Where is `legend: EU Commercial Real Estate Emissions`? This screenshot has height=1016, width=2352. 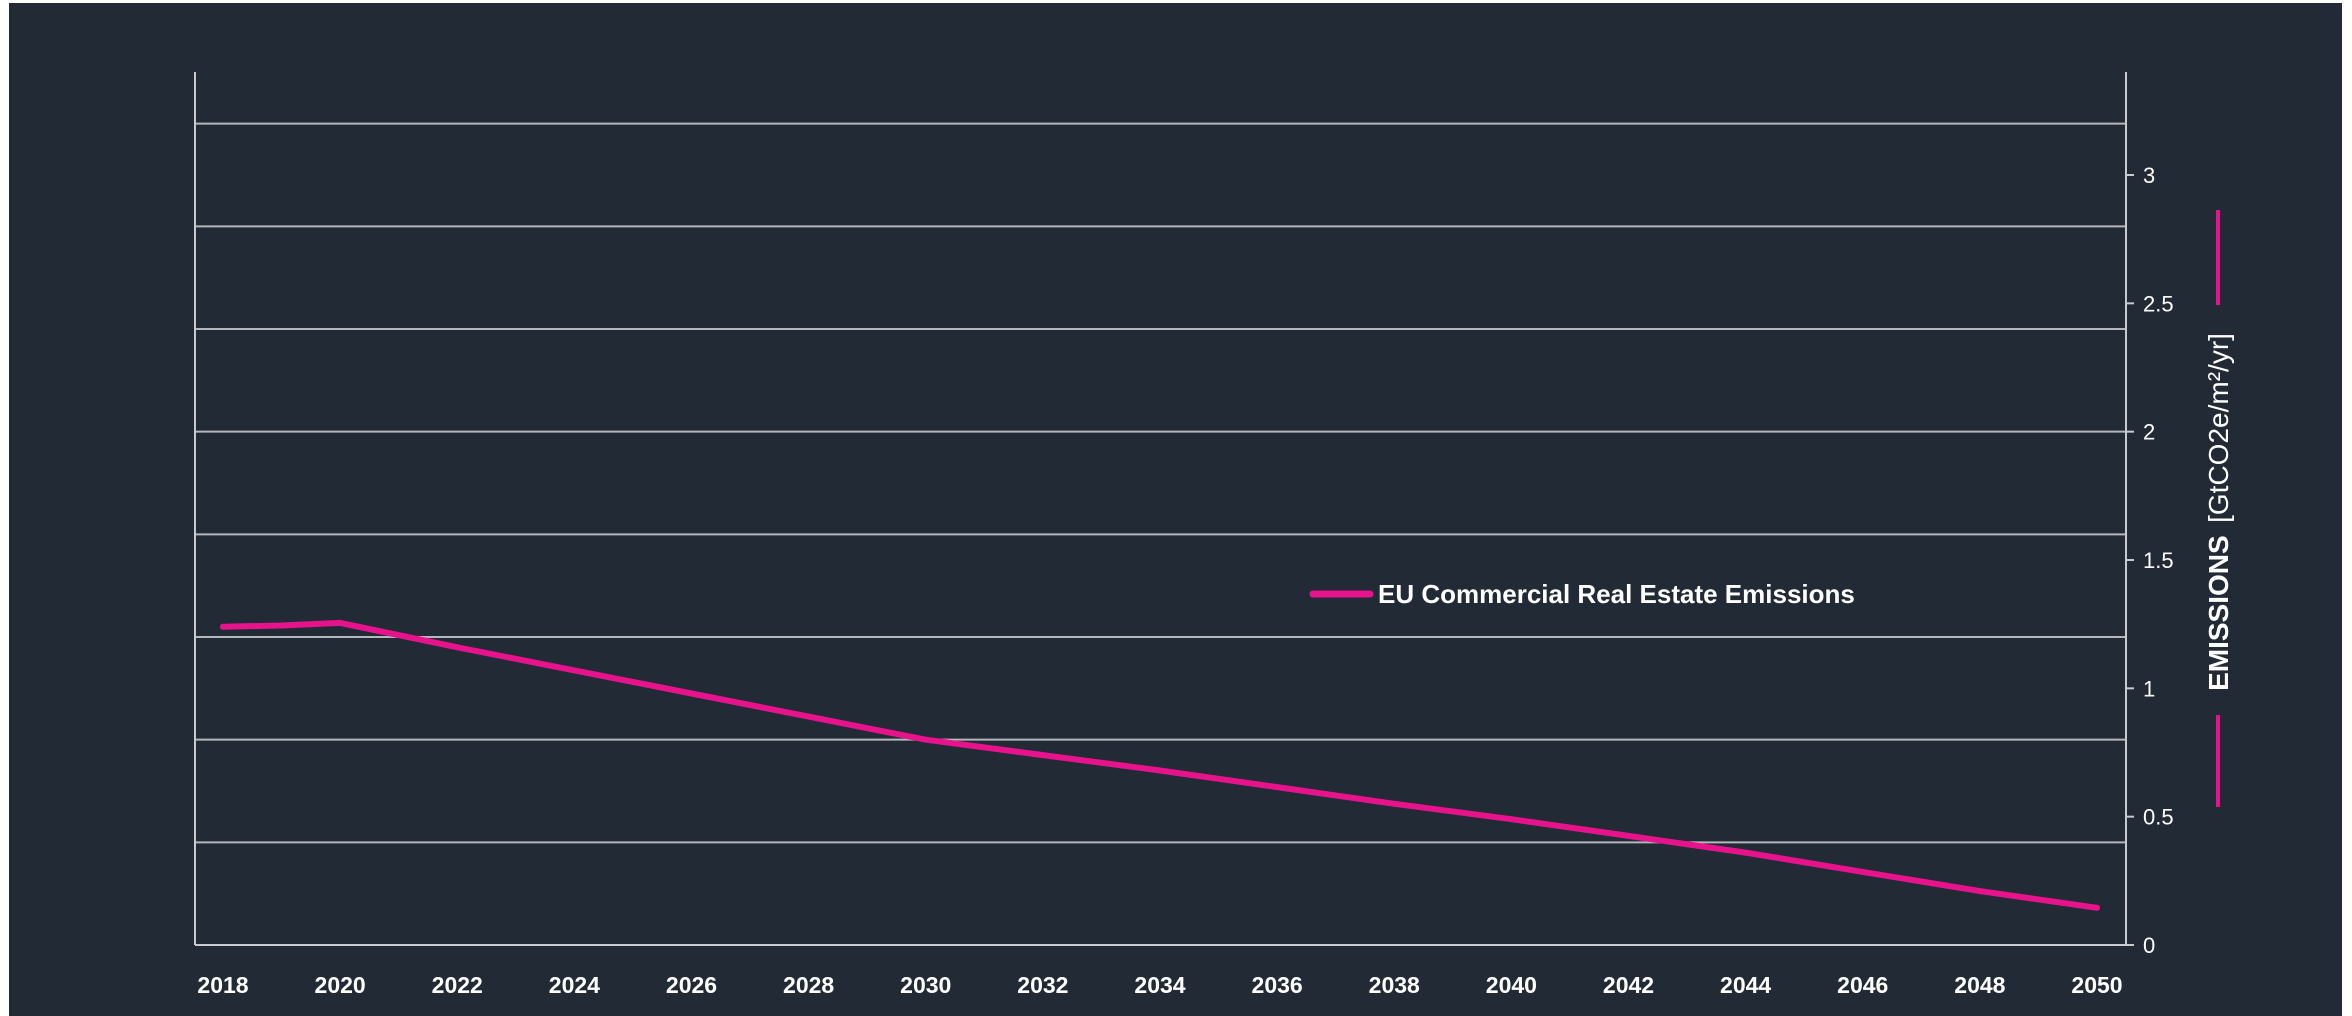 legend: EU Commercial Real Estate Emissions is located at coordinates (1582, 594).